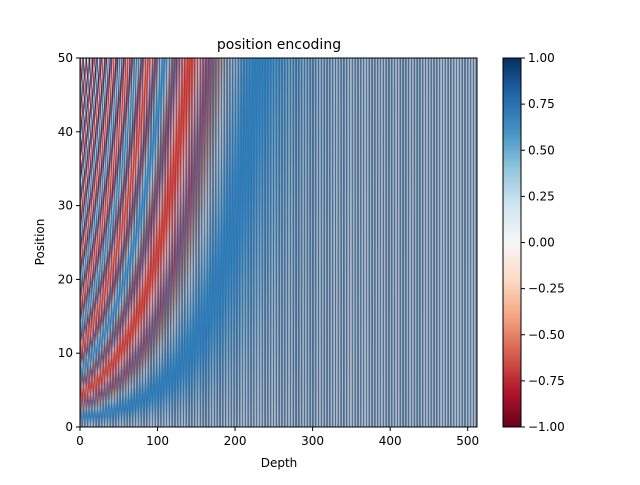 Image resolution: width=640 pixels, height=485 pixels. What do you see at coordinates (69, 242) in the screenshot?
I see `y-axis-ticks: 0 10 20 30 40 50` at bounding box center [69, 242].